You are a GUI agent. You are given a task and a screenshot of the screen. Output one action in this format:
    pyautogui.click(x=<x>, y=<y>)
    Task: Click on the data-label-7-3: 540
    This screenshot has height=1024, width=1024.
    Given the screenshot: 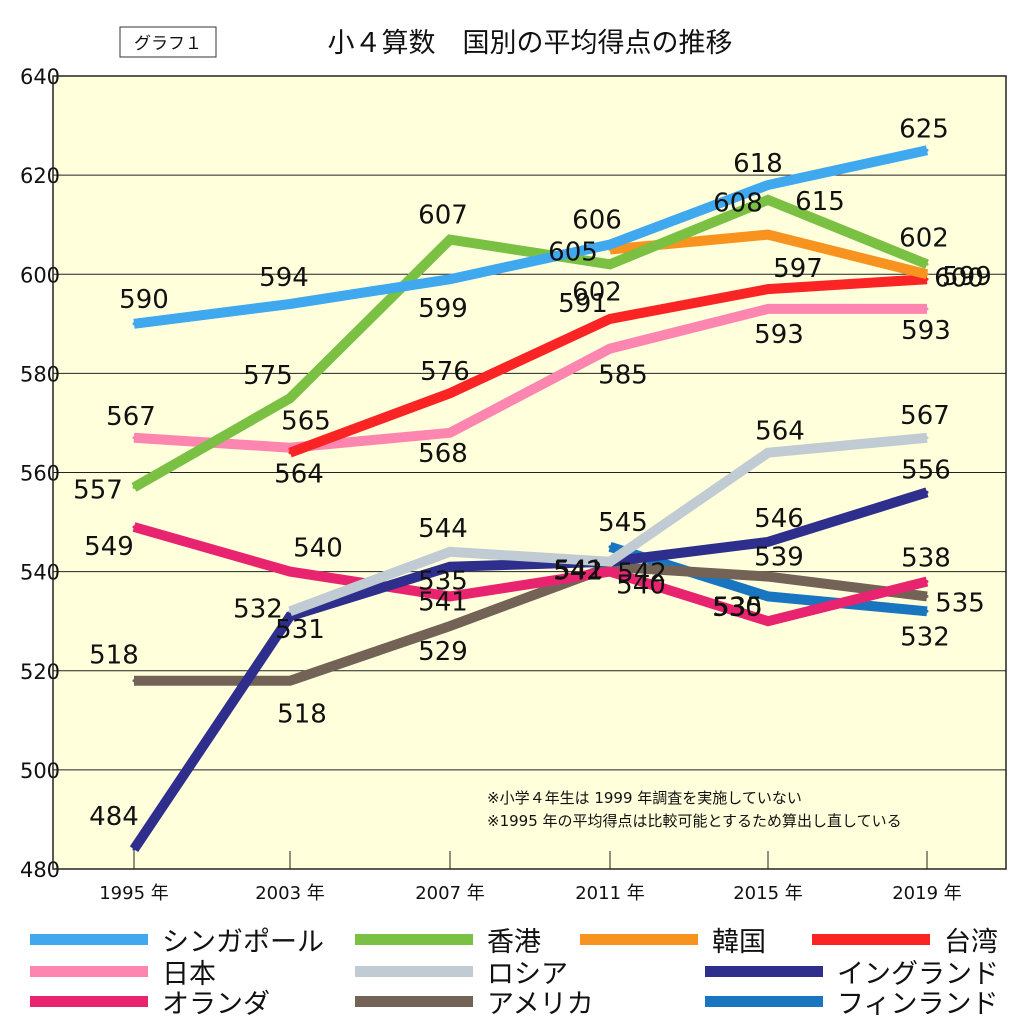 What is the action you would take?
    pyautogui.click(x=641, y=586)
    